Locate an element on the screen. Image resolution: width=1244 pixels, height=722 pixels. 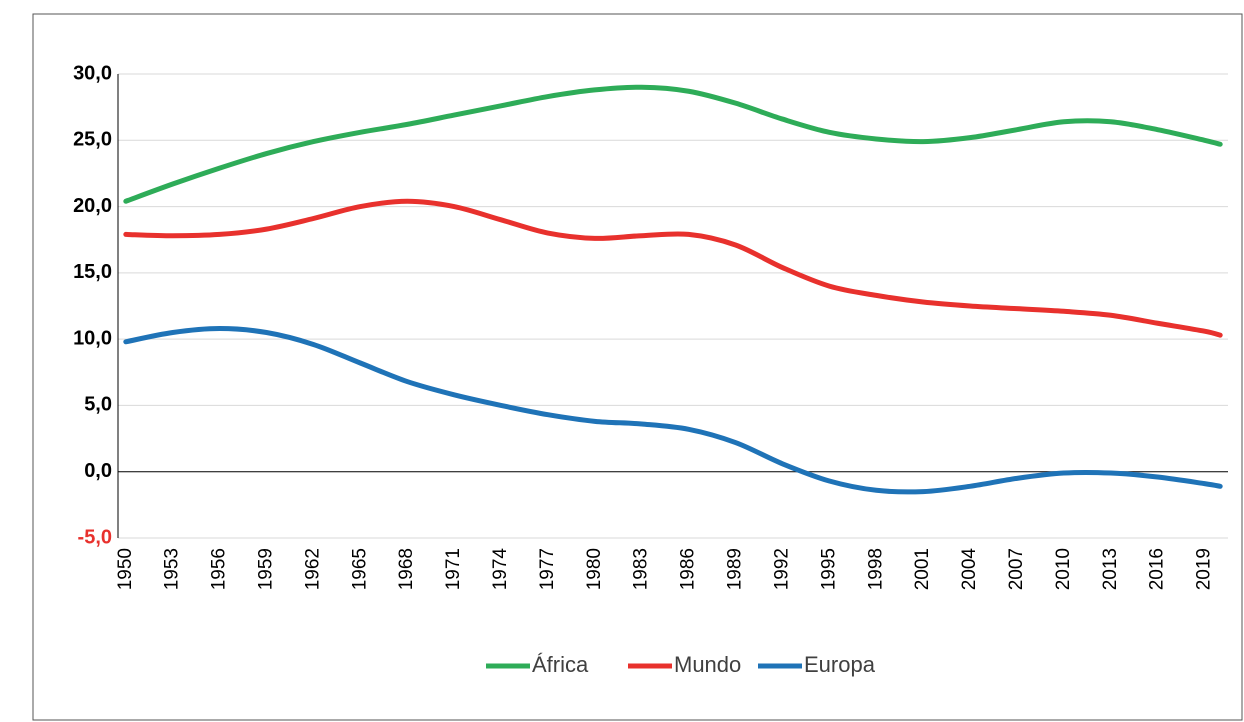
x-tick-label: 1968 is located at coordinates (406, 569).